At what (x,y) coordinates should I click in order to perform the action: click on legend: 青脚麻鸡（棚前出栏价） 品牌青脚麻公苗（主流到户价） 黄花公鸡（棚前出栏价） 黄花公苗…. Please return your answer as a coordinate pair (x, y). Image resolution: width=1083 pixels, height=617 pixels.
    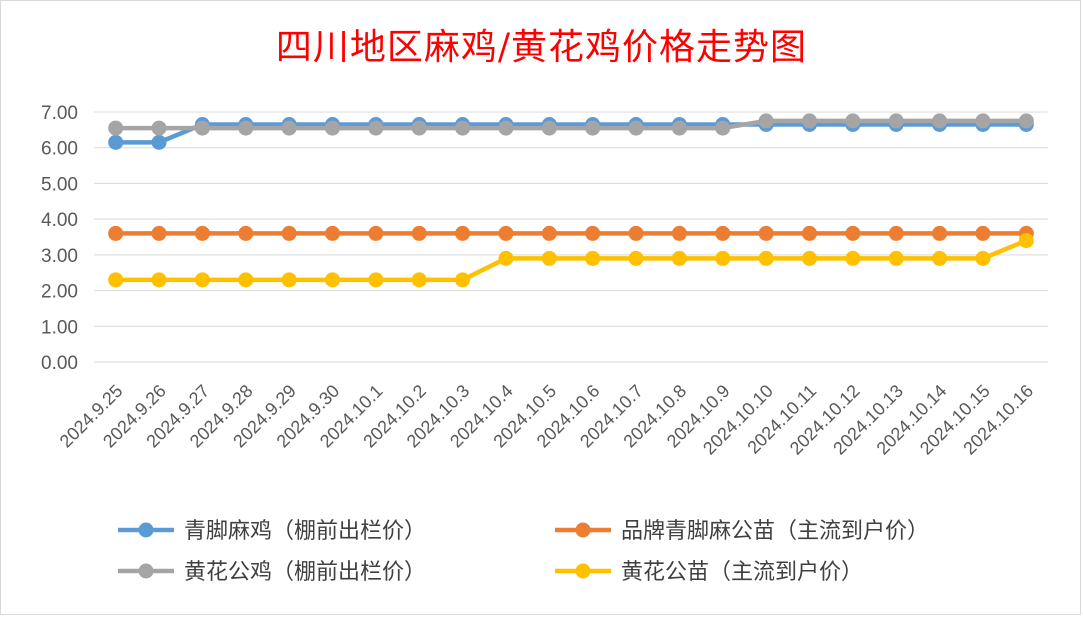
    Looking at the image, I should click on (523, 552).